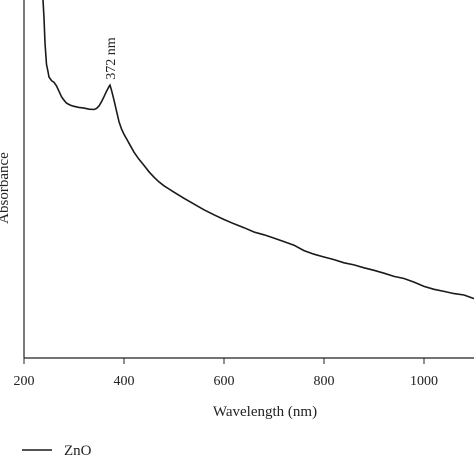 This screenshot has width=474, height=474. I want to click on y-axis-title: Absorbance, so click(6, 188).